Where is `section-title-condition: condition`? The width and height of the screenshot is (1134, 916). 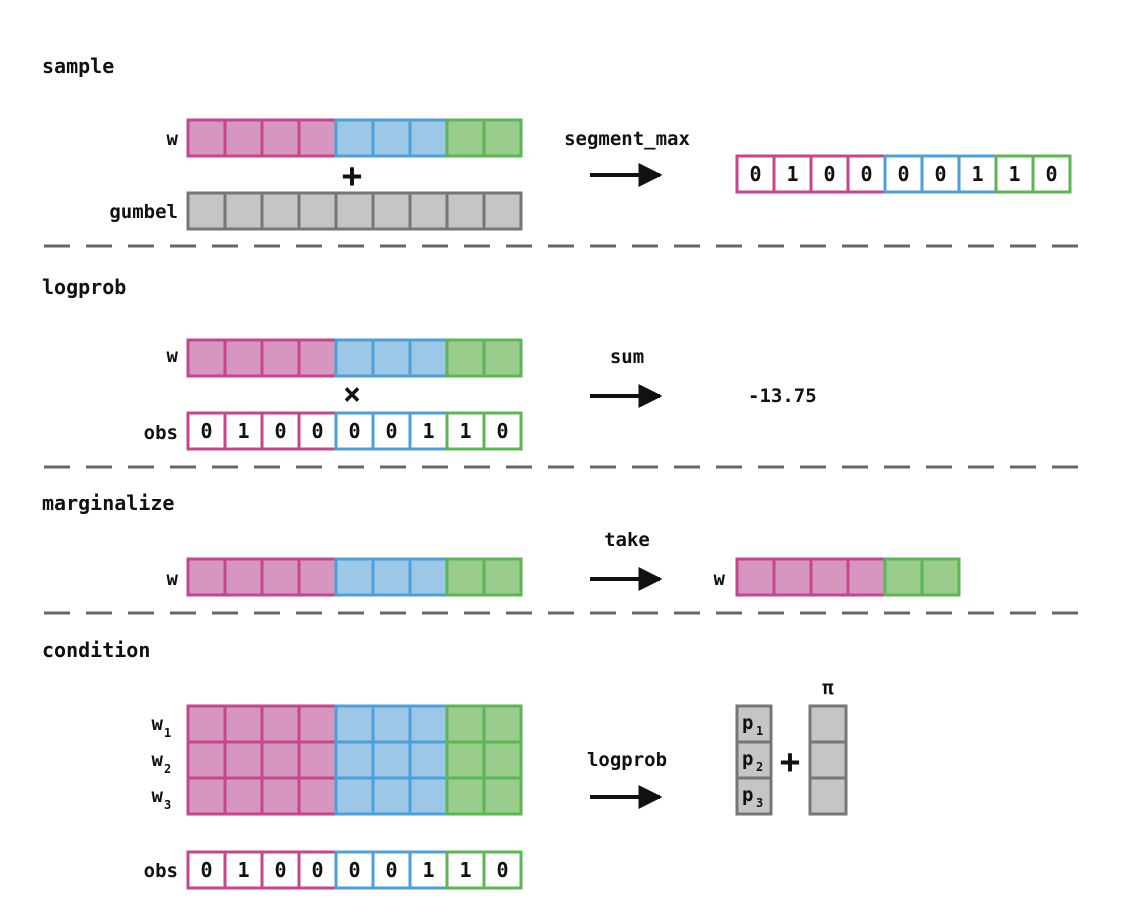 section-title-condition: condition is located at coordinates (96, 650).